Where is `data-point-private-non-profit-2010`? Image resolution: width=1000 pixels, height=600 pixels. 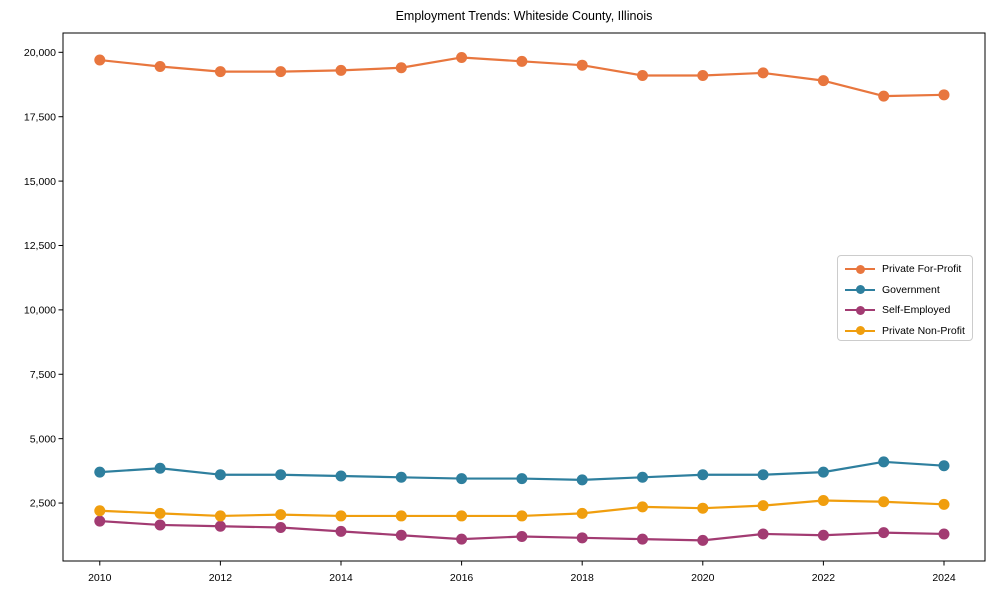 data-point-private-non-profit-2010 is located at coordinates (100, 511).